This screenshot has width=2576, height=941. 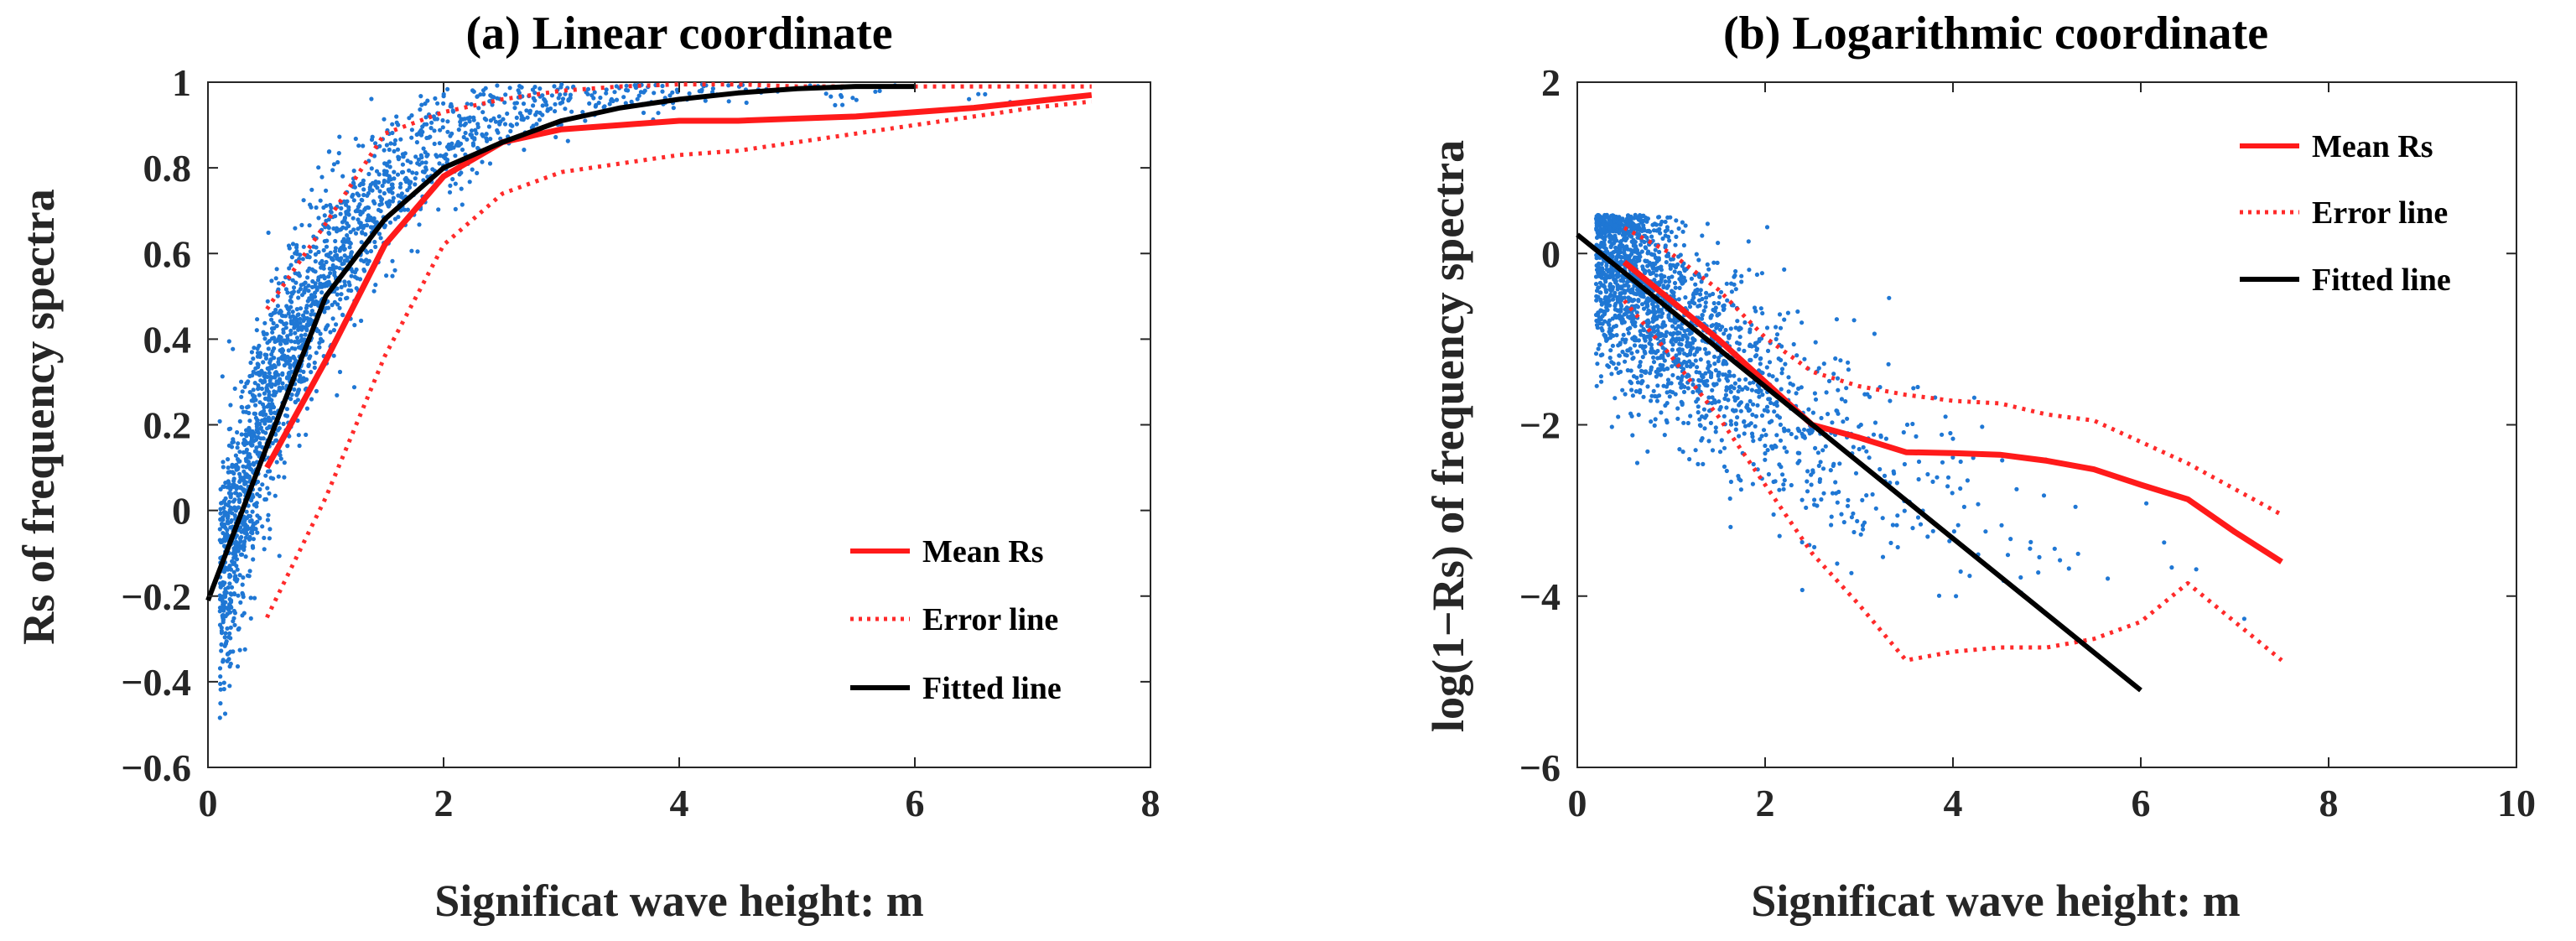 What do you see at coordinates (992, 688) in the screenshot?
I see `legend-a-fitted-label: Fitted line` at bounding box center [992, 688].